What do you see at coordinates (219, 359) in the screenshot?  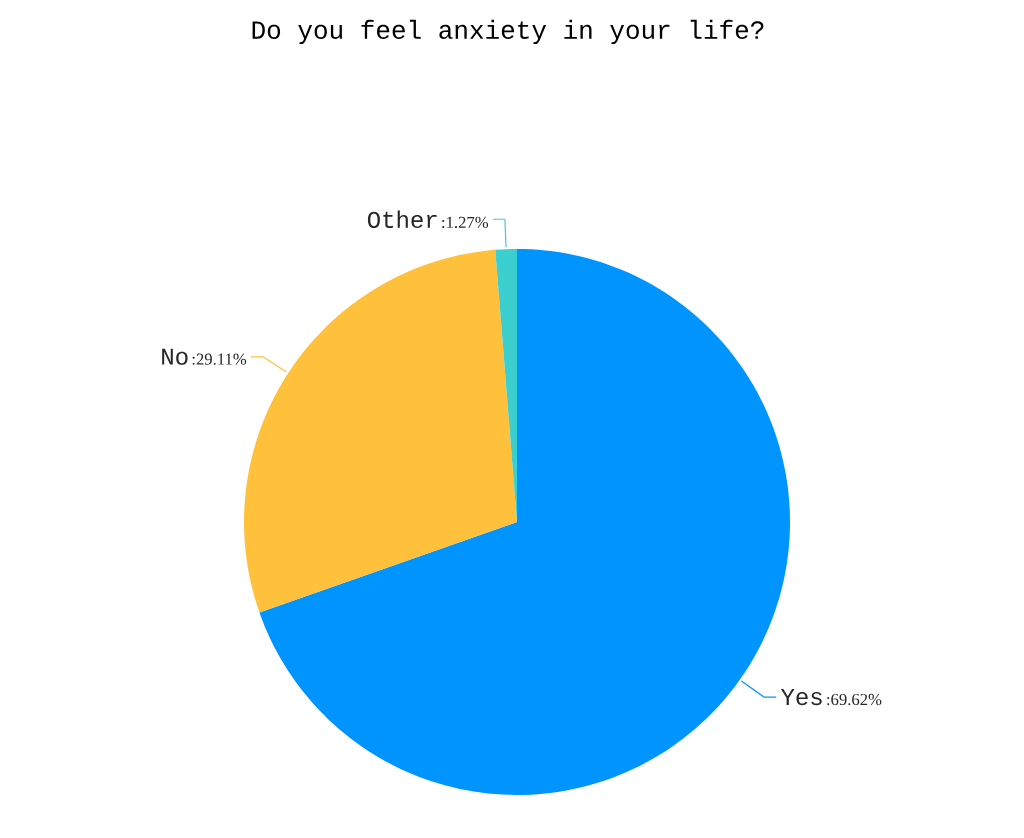 I see `data-label: :29.11%` at bounding box center [219, 359].